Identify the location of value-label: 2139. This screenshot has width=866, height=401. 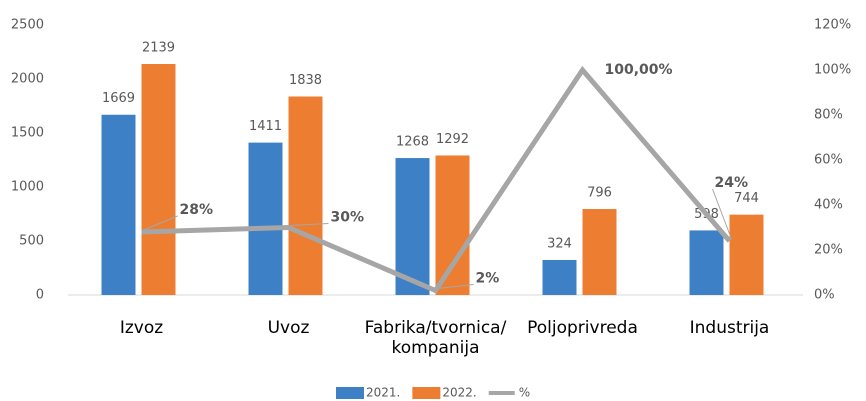
(158, 47).